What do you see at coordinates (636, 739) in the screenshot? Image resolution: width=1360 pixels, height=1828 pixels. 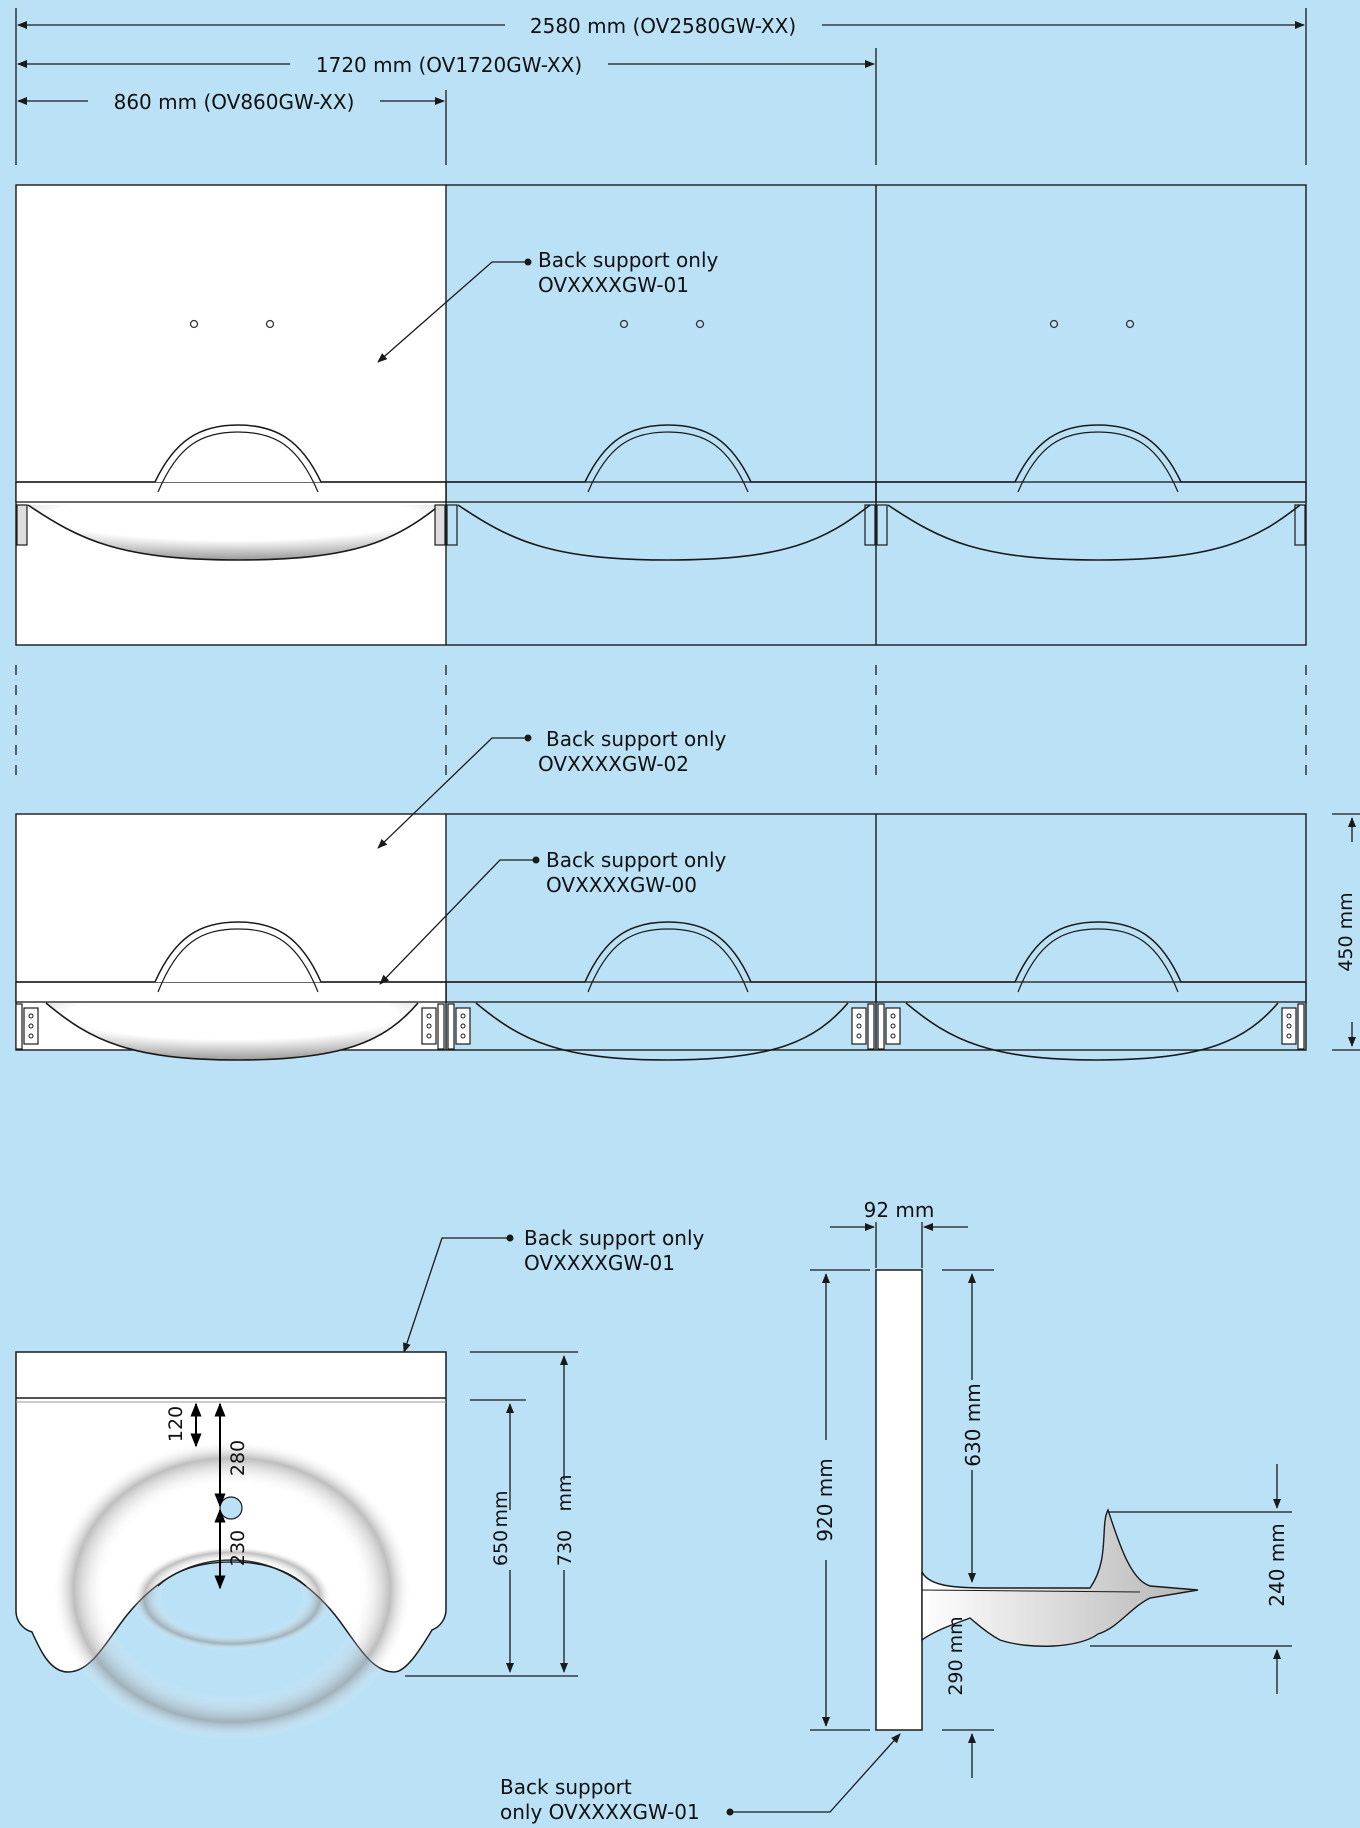 I see `callout-mid-02-line1: Back support only` at bounding box center [636, 739].